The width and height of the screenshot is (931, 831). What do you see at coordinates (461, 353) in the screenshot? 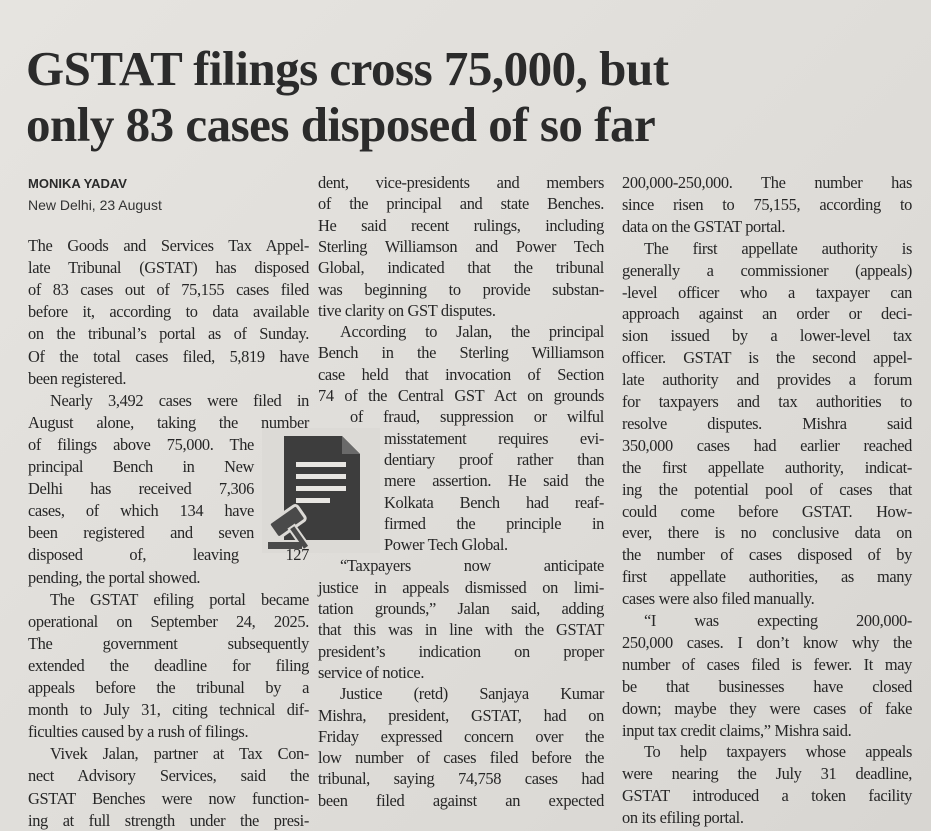
I see `text-line: Bench in the Sterling Williamson` at bounding box center [461, 353].